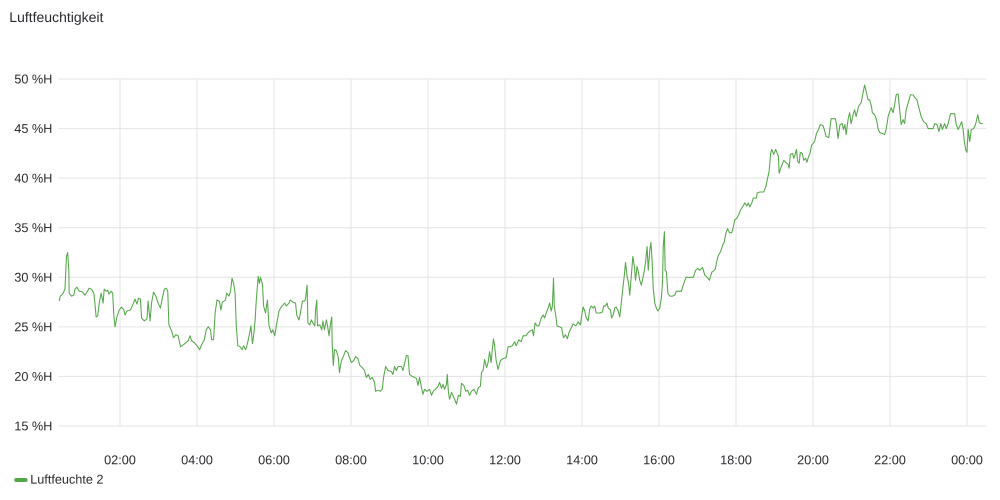  I want to click on x-tick-label: 18:00, so click(736, 459).